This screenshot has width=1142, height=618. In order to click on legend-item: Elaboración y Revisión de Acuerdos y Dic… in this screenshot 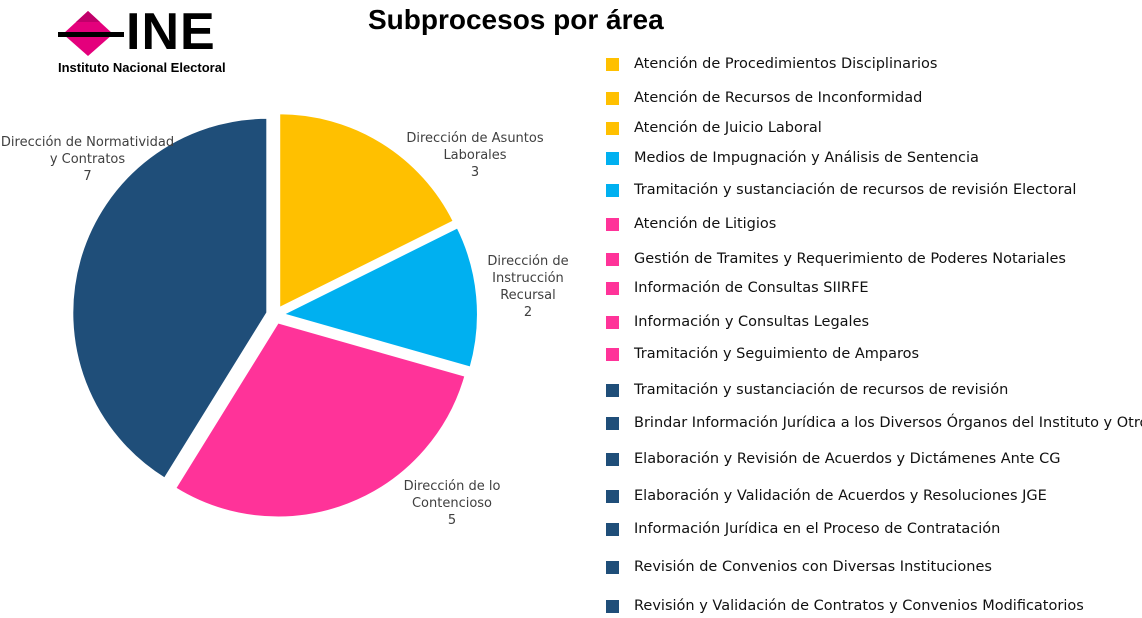, I will do `click(833, 459)`.